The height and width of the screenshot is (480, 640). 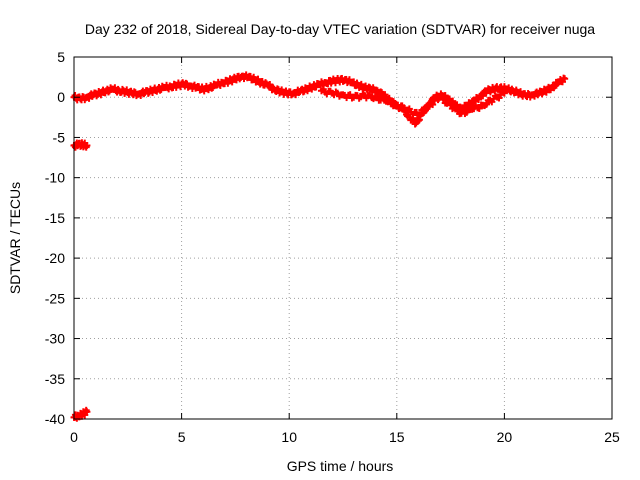 What do you see at coordinates (397, 437) in the screenshot?
I see `x-tick-label: 15` at bounding box center [397, 437].